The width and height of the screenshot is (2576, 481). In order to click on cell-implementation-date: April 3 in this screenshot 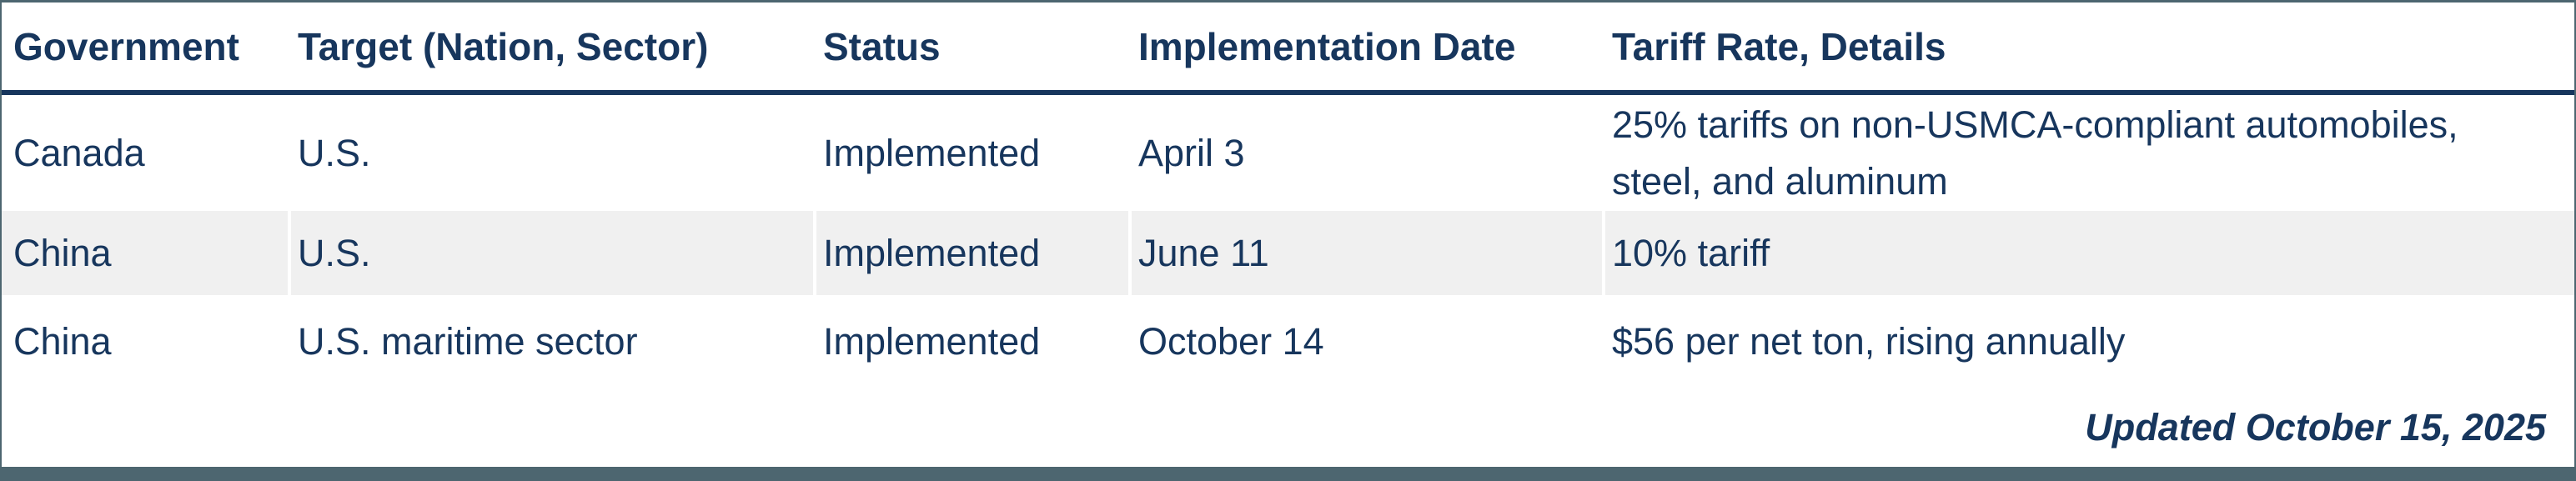, I will do `click(1191, 152)`.